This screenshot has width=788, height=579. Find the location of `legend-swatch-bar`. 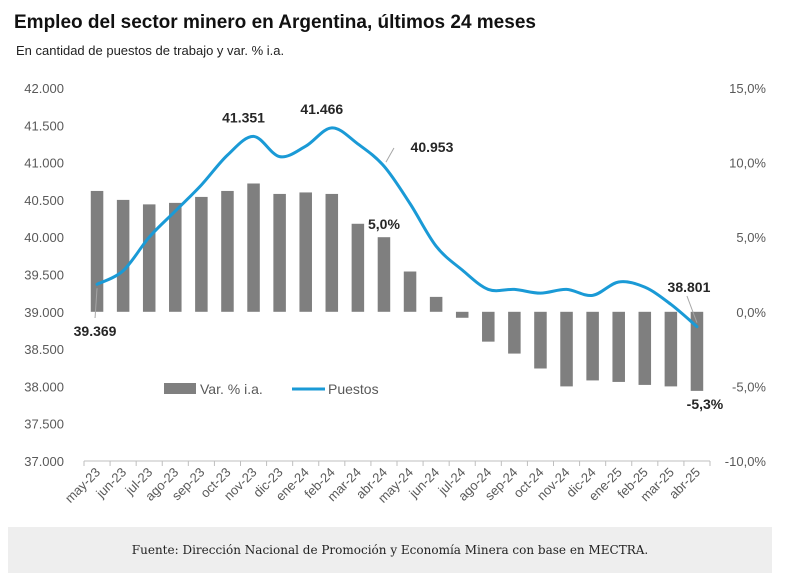

legend-swatch-bar is located at coordinates (180, 388).